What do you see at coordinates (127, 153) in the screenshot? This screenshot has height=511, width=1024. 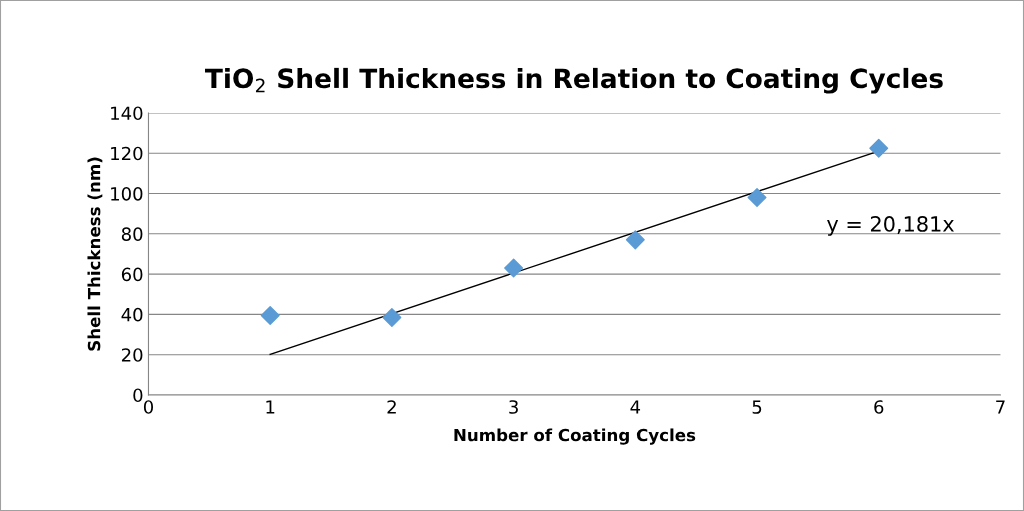 I see `y-tick-label: 120` at bounding box center [127, 153].